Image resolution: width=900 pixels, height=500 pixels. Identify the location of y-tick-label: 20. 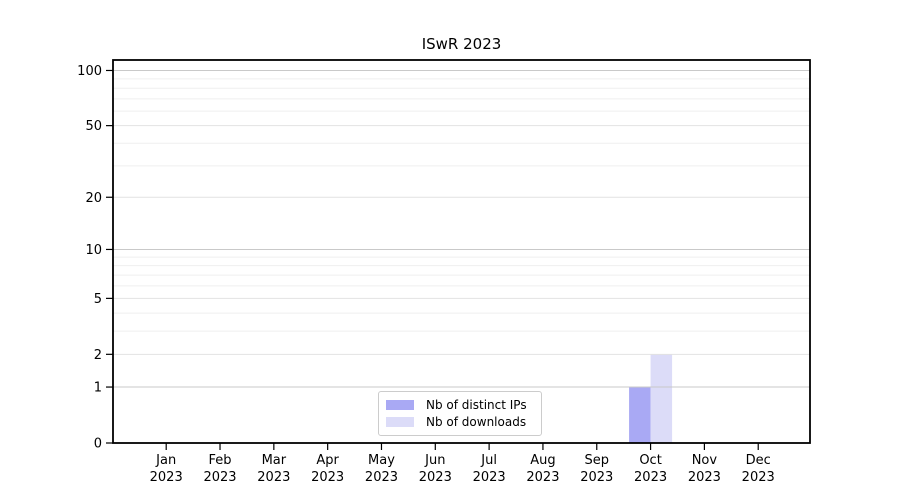
(93, 198).